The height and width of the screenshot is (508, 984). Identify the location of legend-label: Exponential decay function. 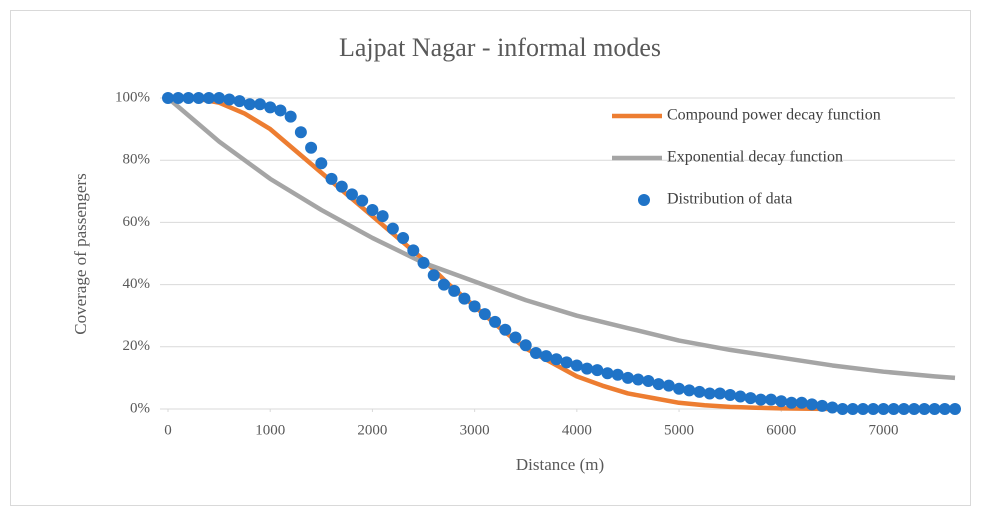
(755, 157).